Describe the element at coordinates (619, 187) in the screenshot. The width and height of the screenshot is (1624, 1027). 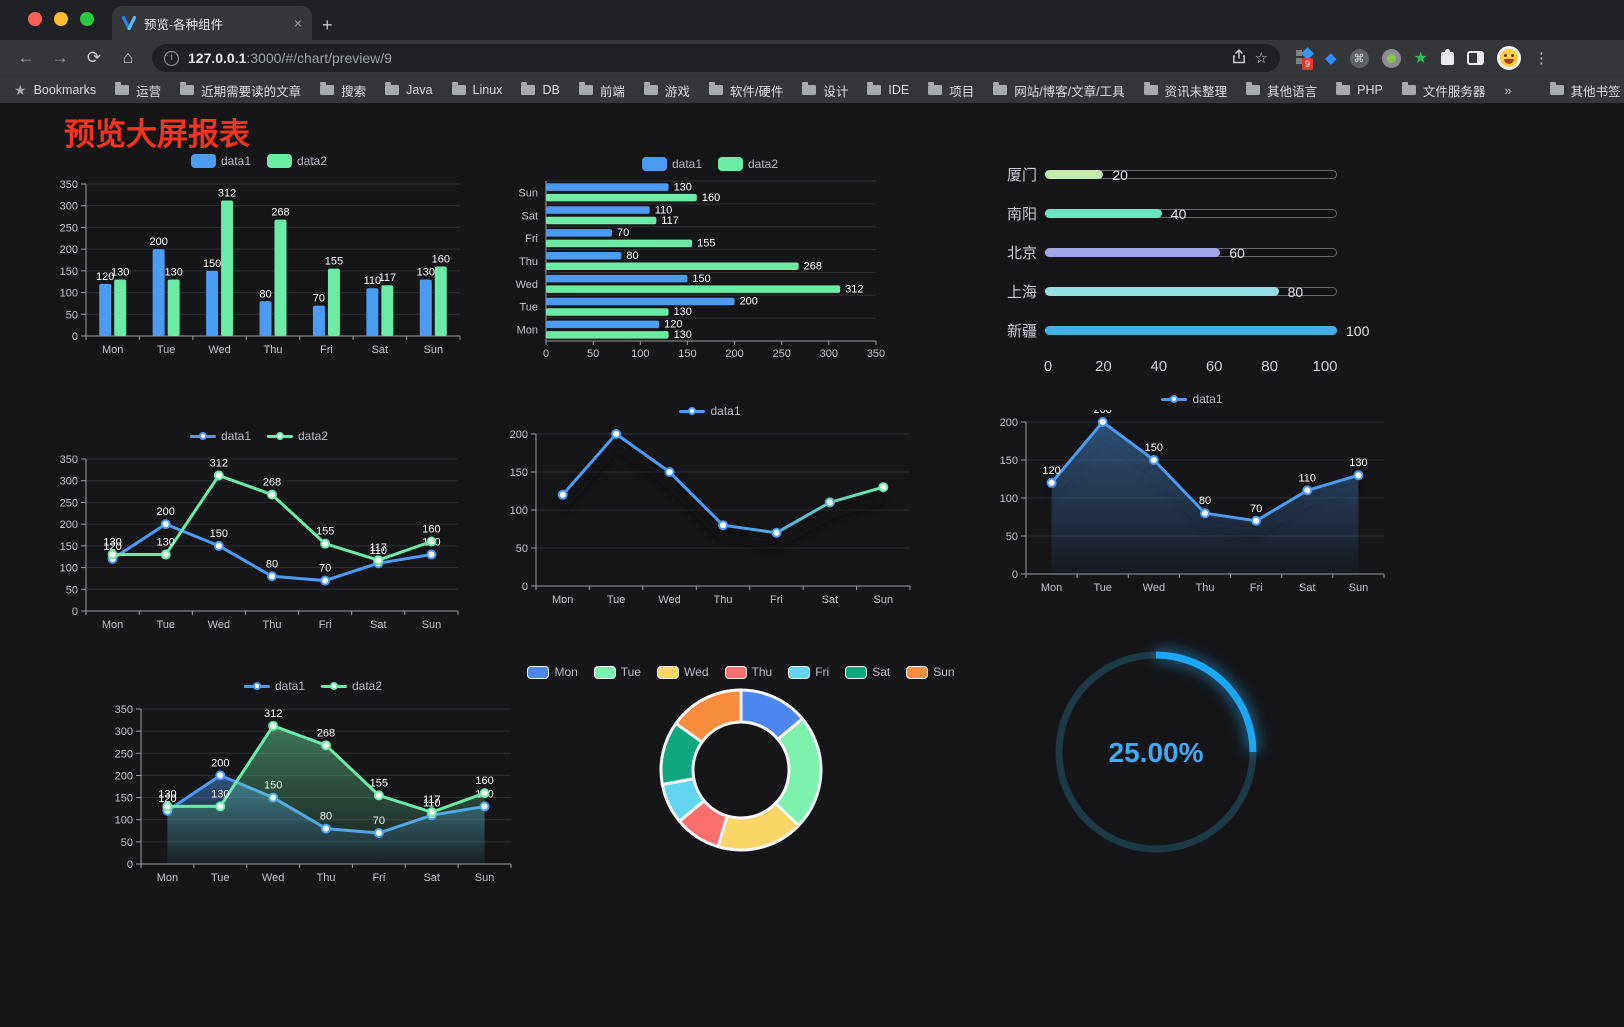
I see `series-data1-Sun: 130` at that location.